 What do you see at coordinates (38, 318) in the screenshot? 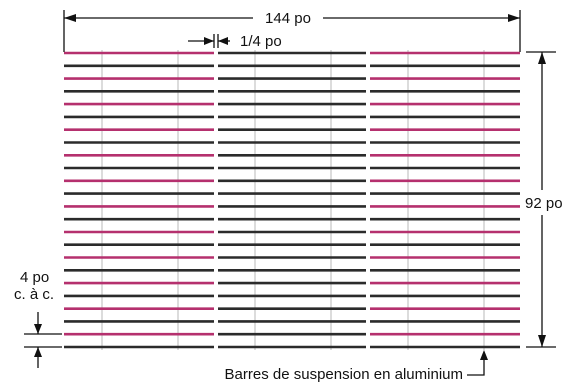
I see `spacing-dimension: 4 po c. à c.` at bounding box center [38, 318].